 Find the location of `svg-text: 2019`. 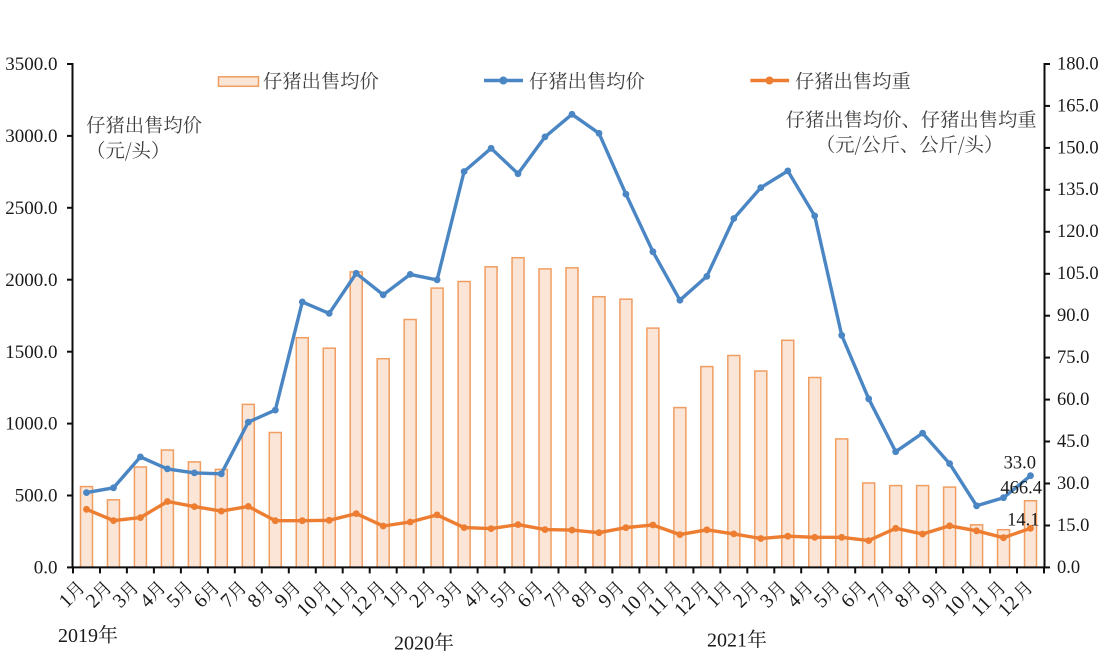

svg-text: 2019 is located at coordinates (78, 636).